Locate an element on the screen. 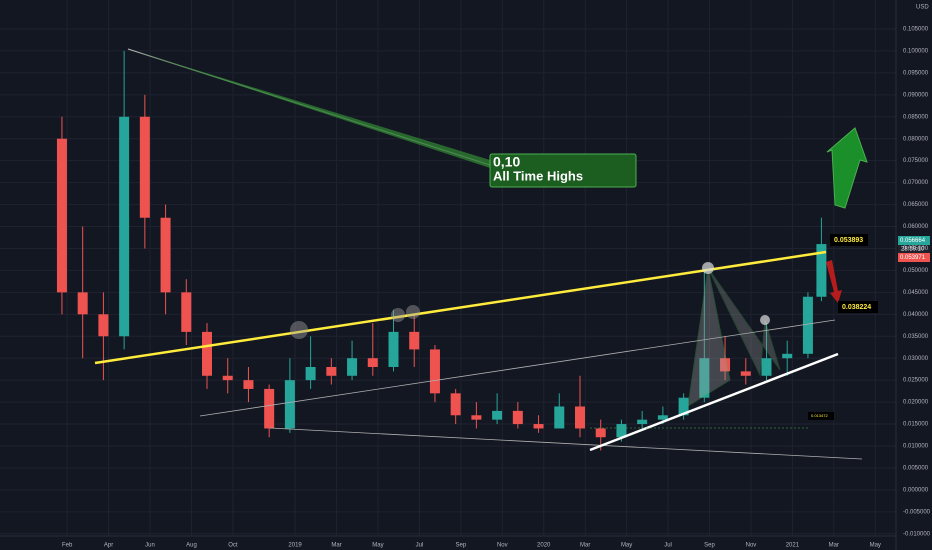 The height and width of the screenshot is (550, 932). y-tick-label: 0.030000 is located at coordinates (916, 359).